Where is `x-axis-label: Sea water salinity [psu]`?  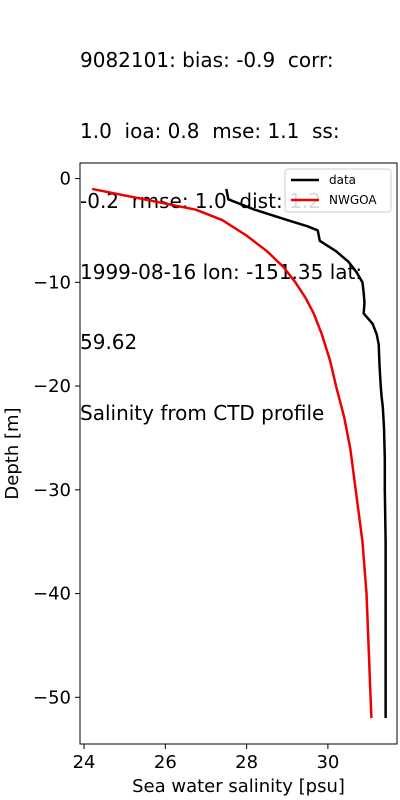 x-axis-label: Sea water salinity [psu] is located at coordinates (238, 786).